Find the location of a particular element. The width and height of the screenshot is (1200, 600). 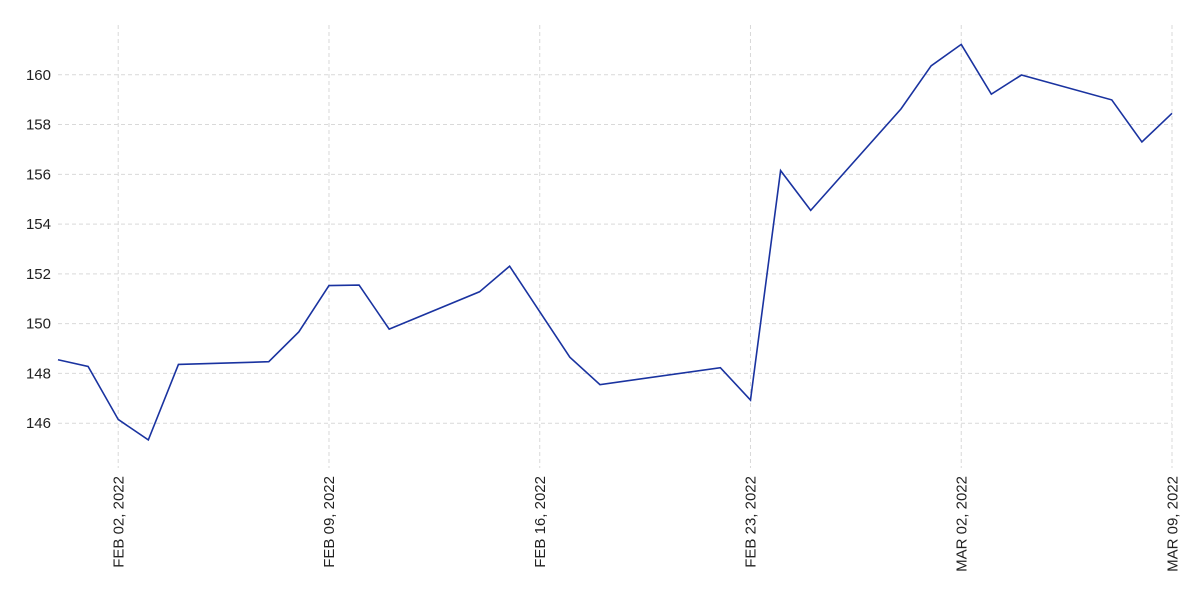

y-tick-label: 160 is located at coordinates (38, 75).